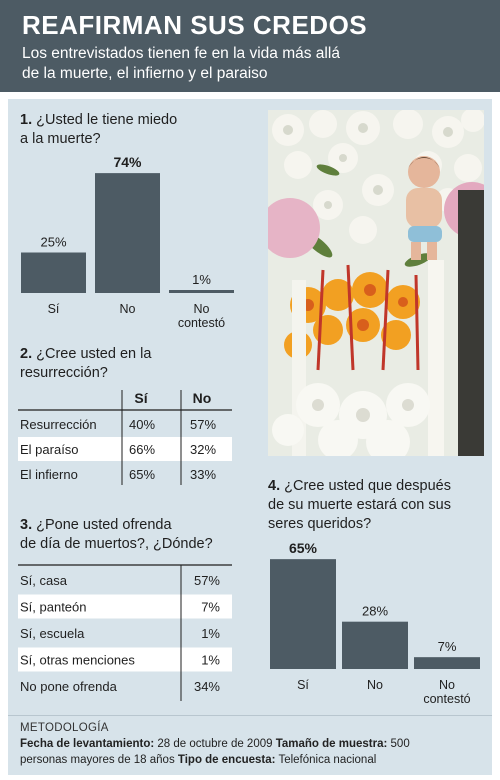 The width and height of the screenshot is (500, 780). What do you see at coordinates (49, 449) in the screenshot?
I see `table-row-label: El paraíso` at bounding box center [49, 449].